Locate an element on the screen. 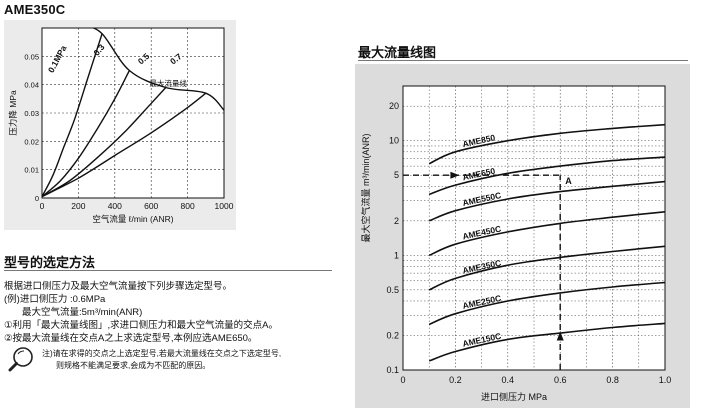 Image resolution: width=705 pixels, height=413 pixels. intersection-point-label: A is located at coordinates (568, 181).